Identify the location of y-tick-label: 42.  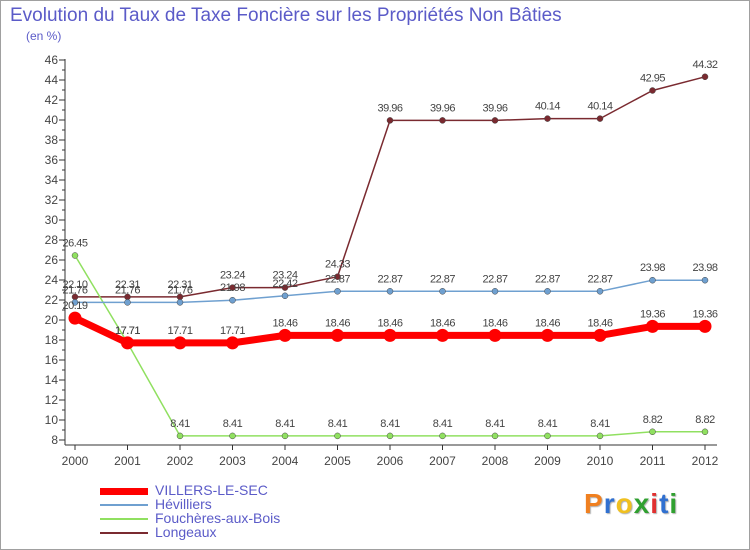
(52, 100).